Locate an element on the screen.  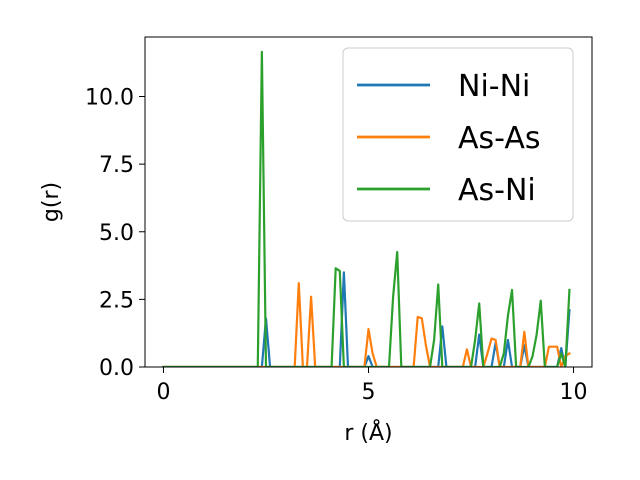
legend-label-ni-ni: Ni-Ni is located at coordinates (494, 86).